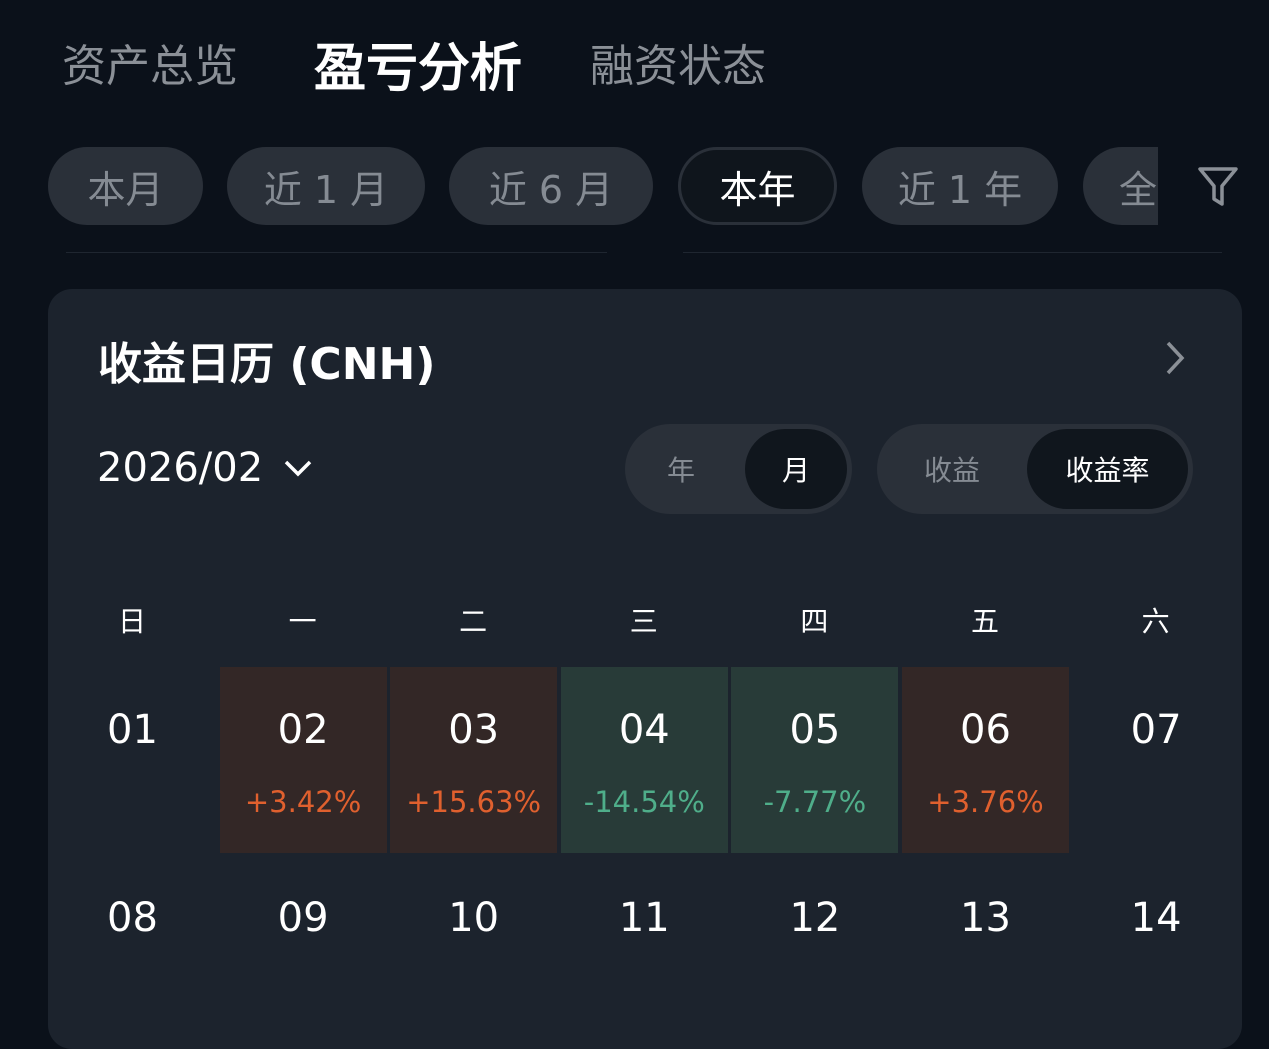 The image size is (1269, 1049). I want to click on chevron-down, so click(298, 469).